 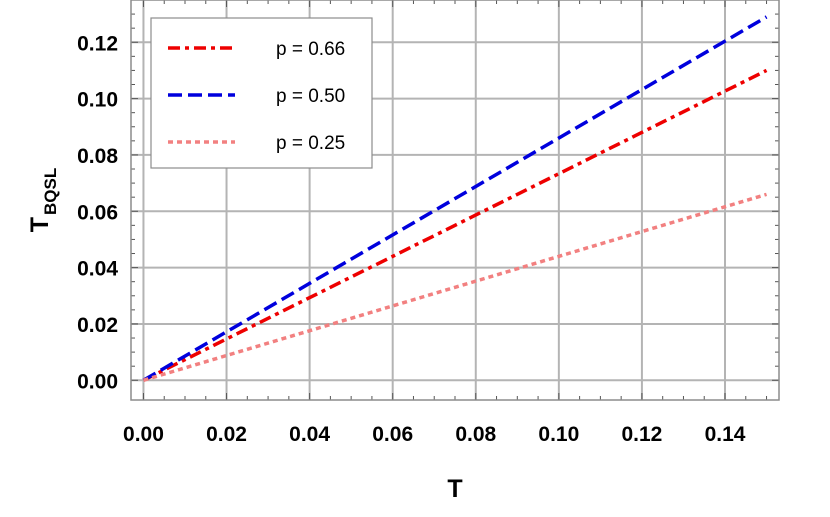 What do you see at coordinates (97, 156) in the screenshot?
I see `y-tick-label: 0.08` at bounding box center [97, 156].